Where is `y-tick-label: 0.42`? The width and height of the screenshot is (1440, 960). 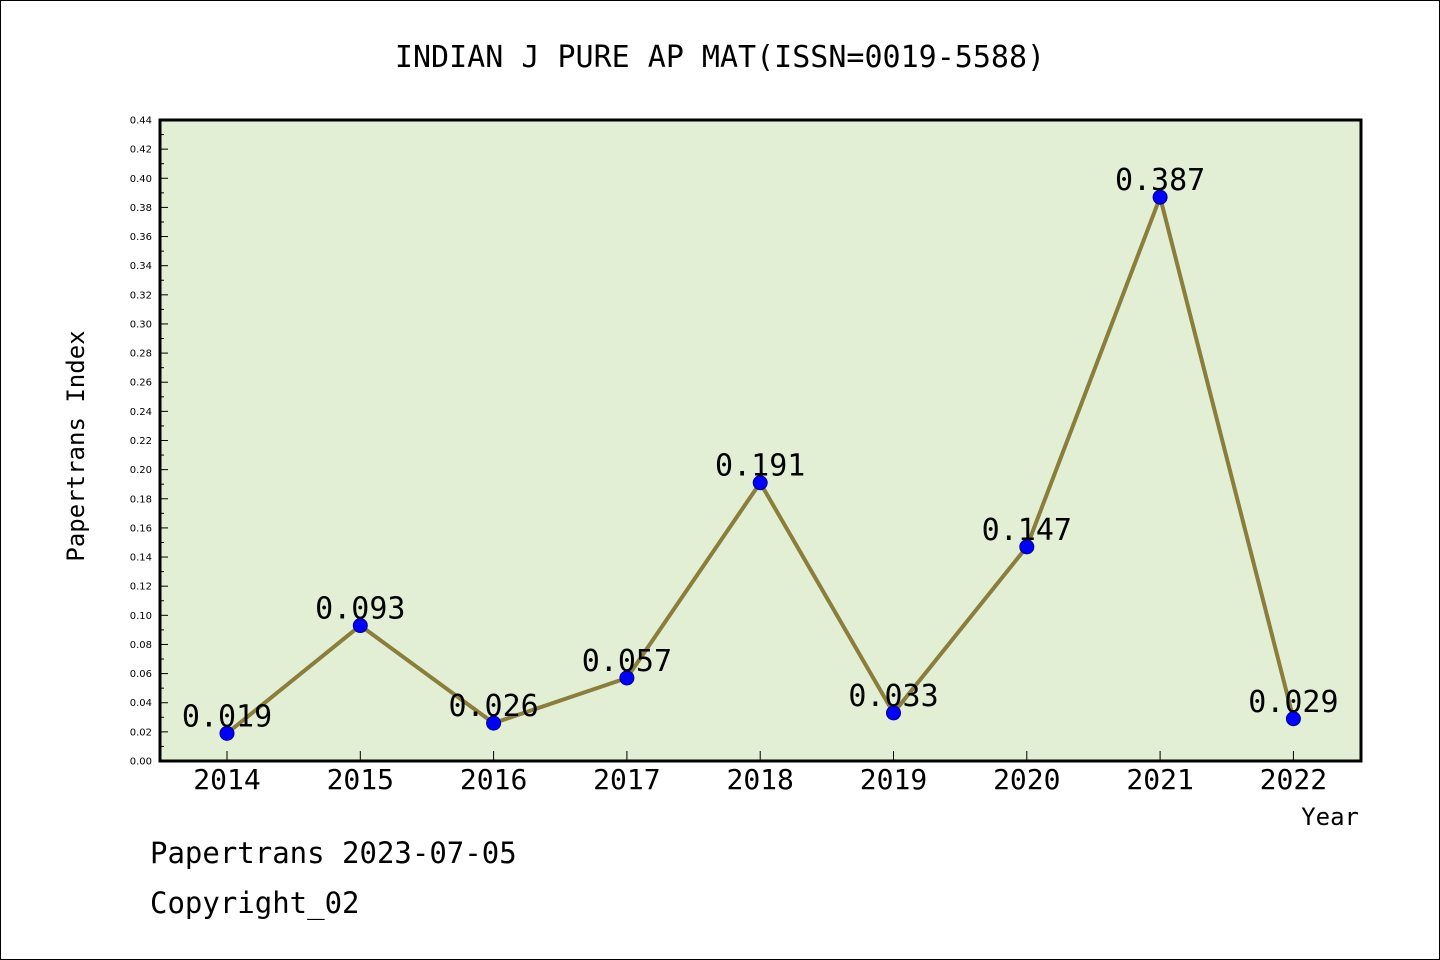
y-tick-label: 0.42 is located at coordinates (141, 150).